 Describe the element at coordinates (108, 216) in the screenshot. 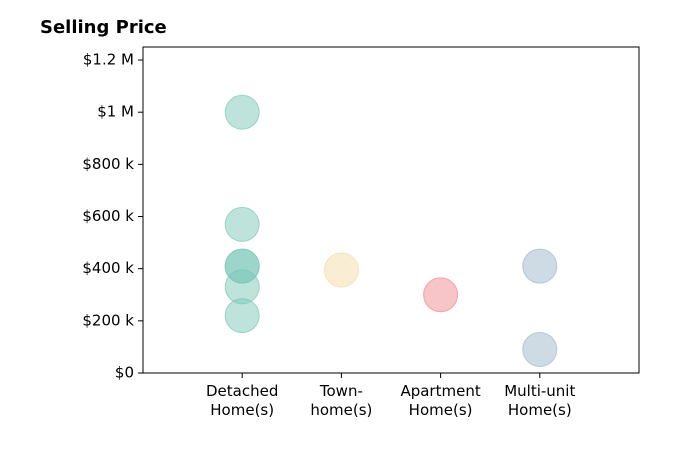

I see `y-tick-label: $600 k` at that location.